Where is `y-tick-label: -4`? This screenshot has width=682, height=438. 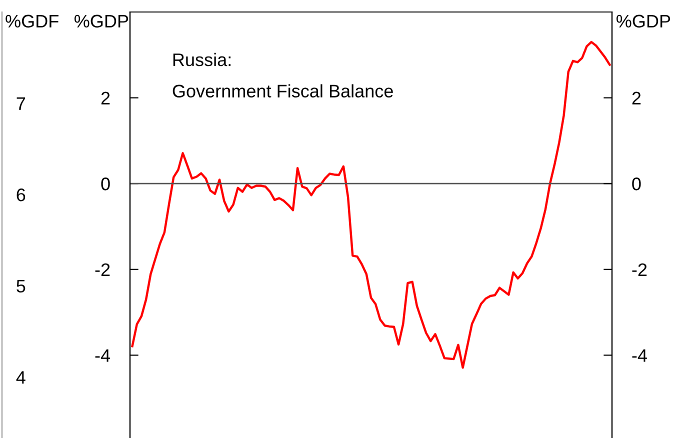 y-tick-label: -4 is located at coordinates (102, 355).